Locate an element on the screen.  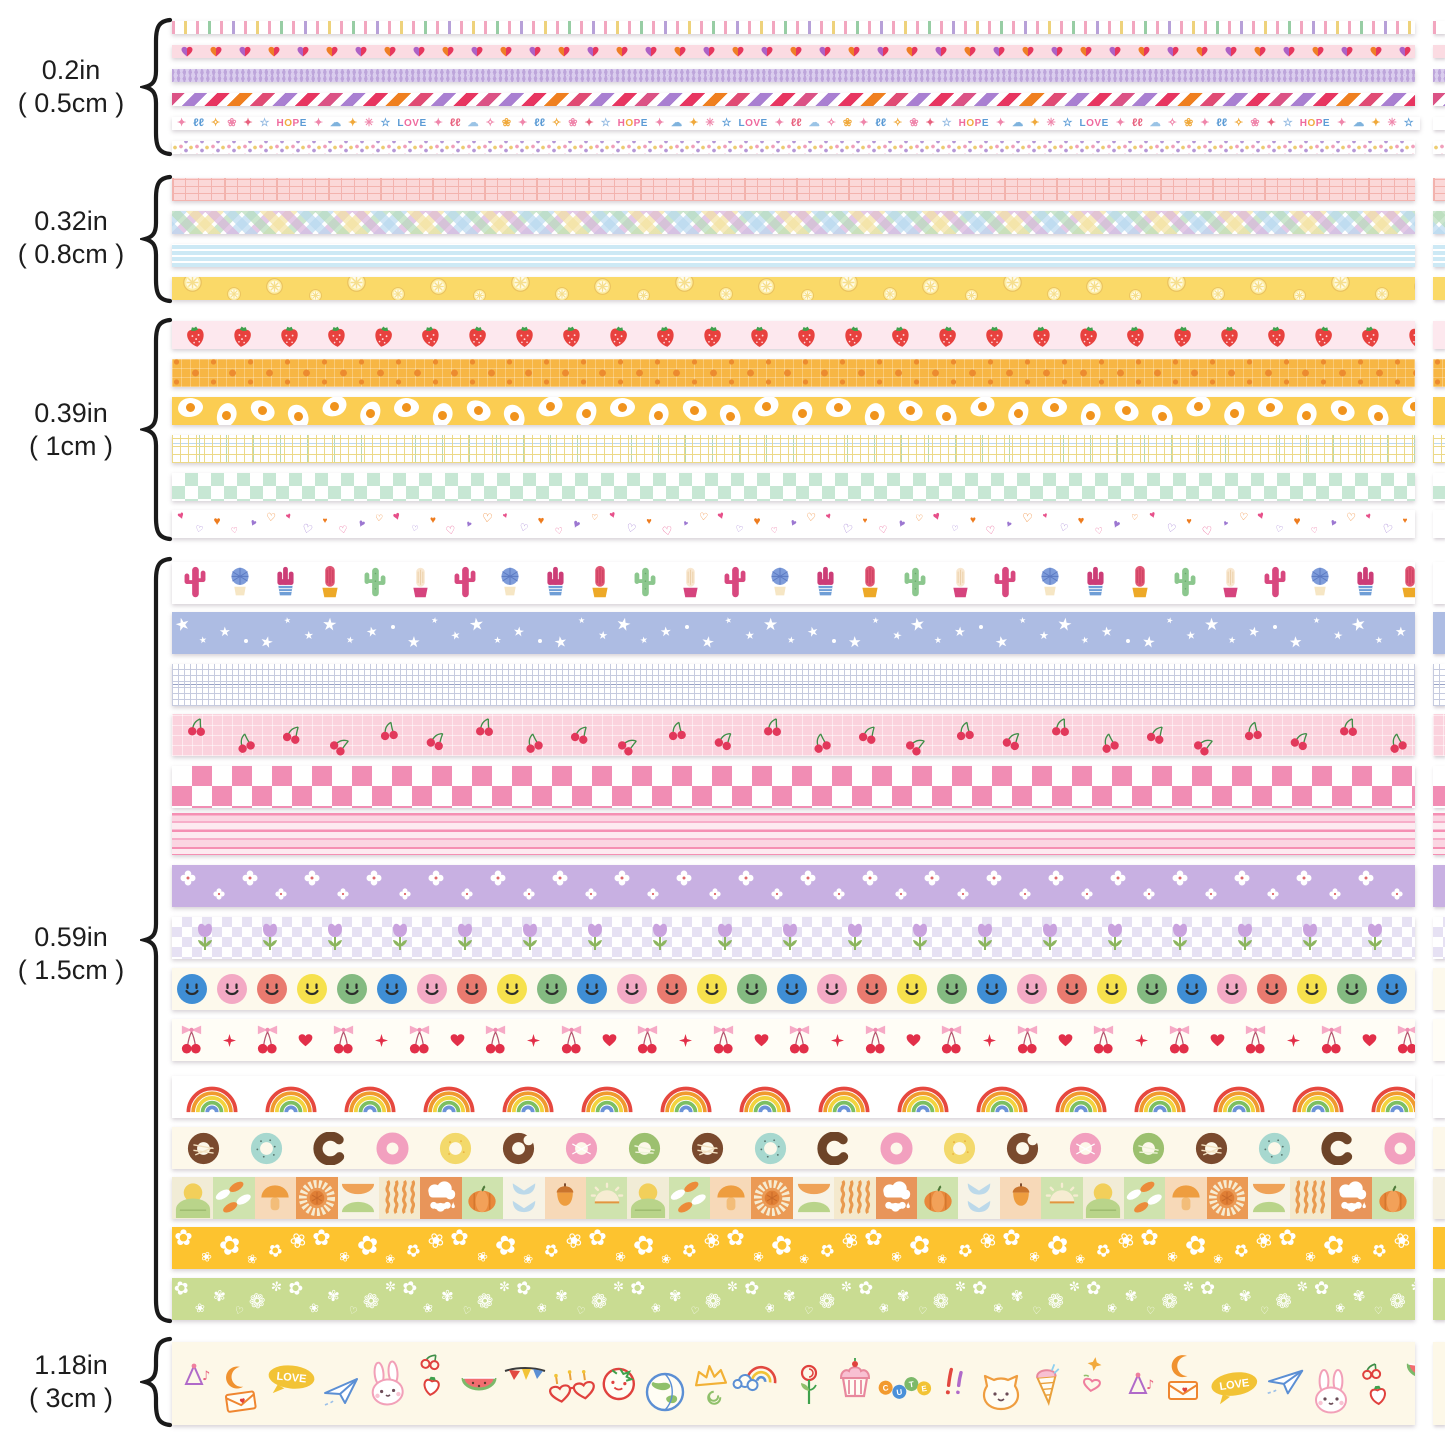
size-label-group-1: 0.2in( 0.5cm ) is located at coordinates (71, 87).